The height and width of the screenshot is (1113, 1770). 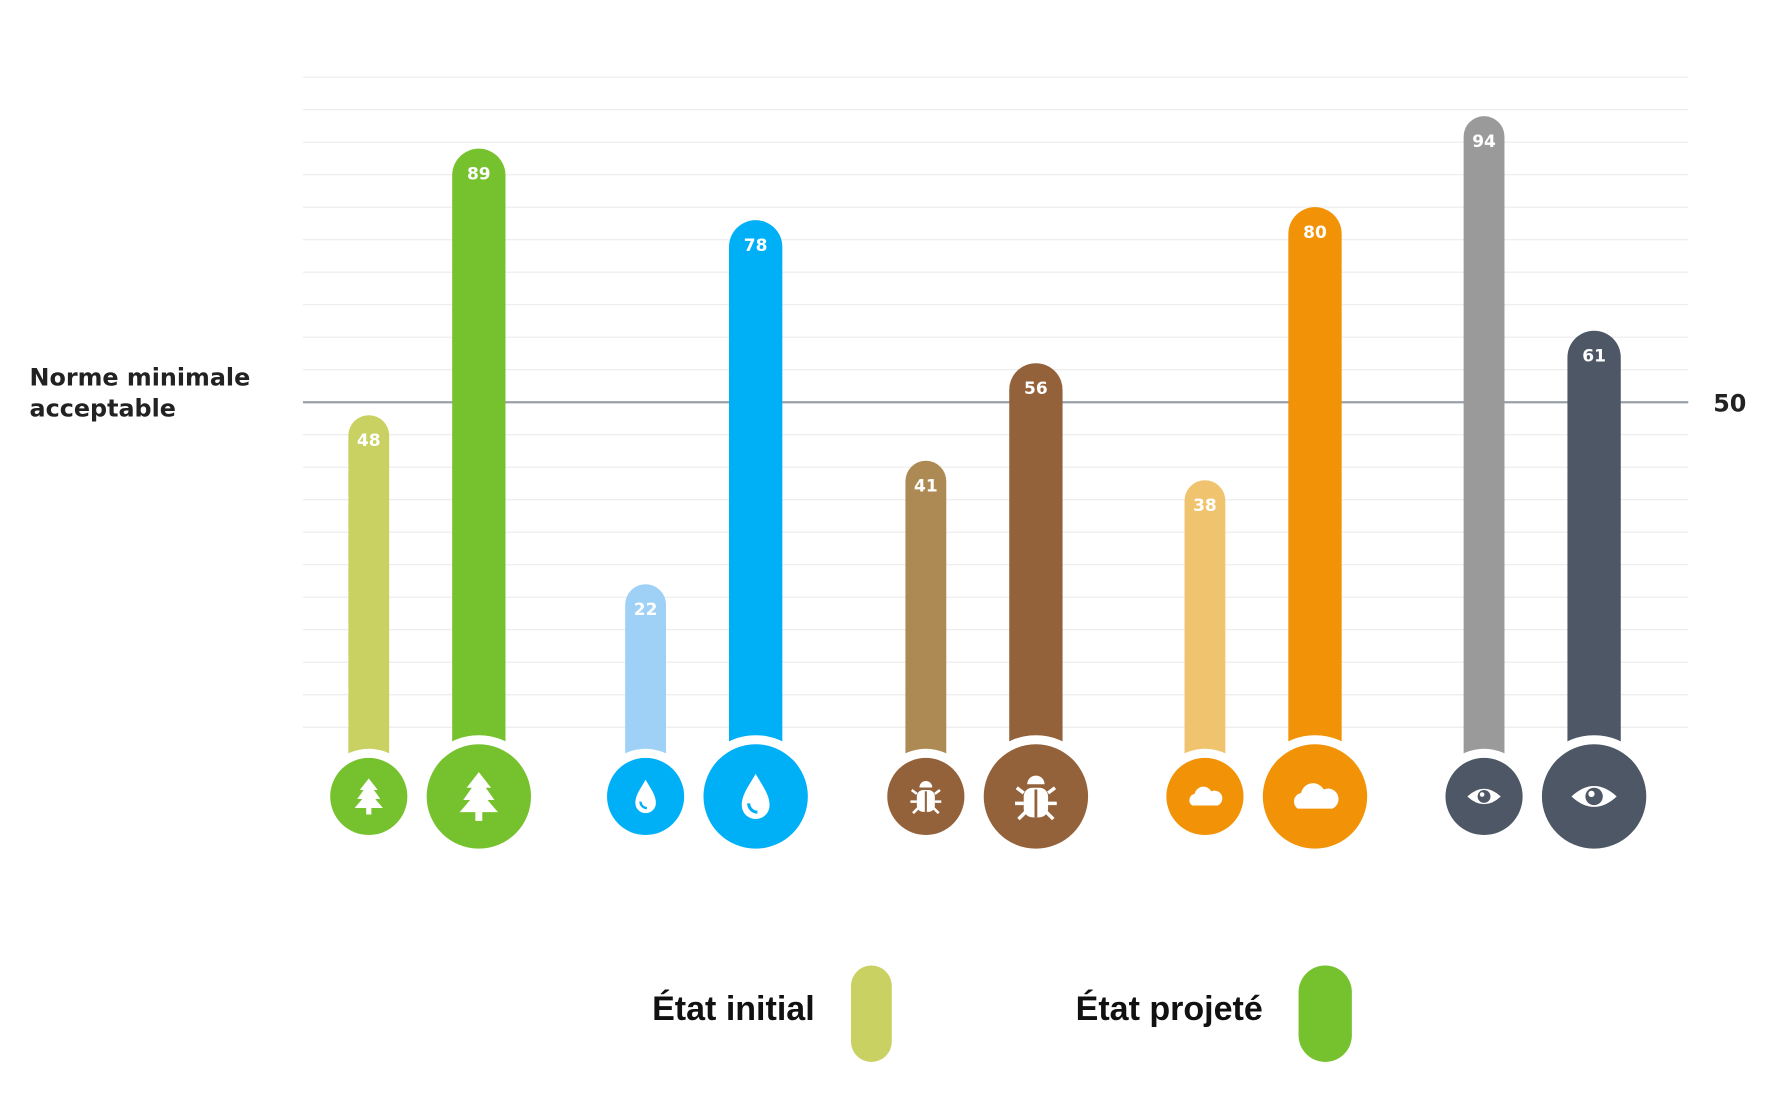 What do you see at coordinates (479, 174) in the screenshot?
I see `value-label: 89` at bounding box center [479, 174].